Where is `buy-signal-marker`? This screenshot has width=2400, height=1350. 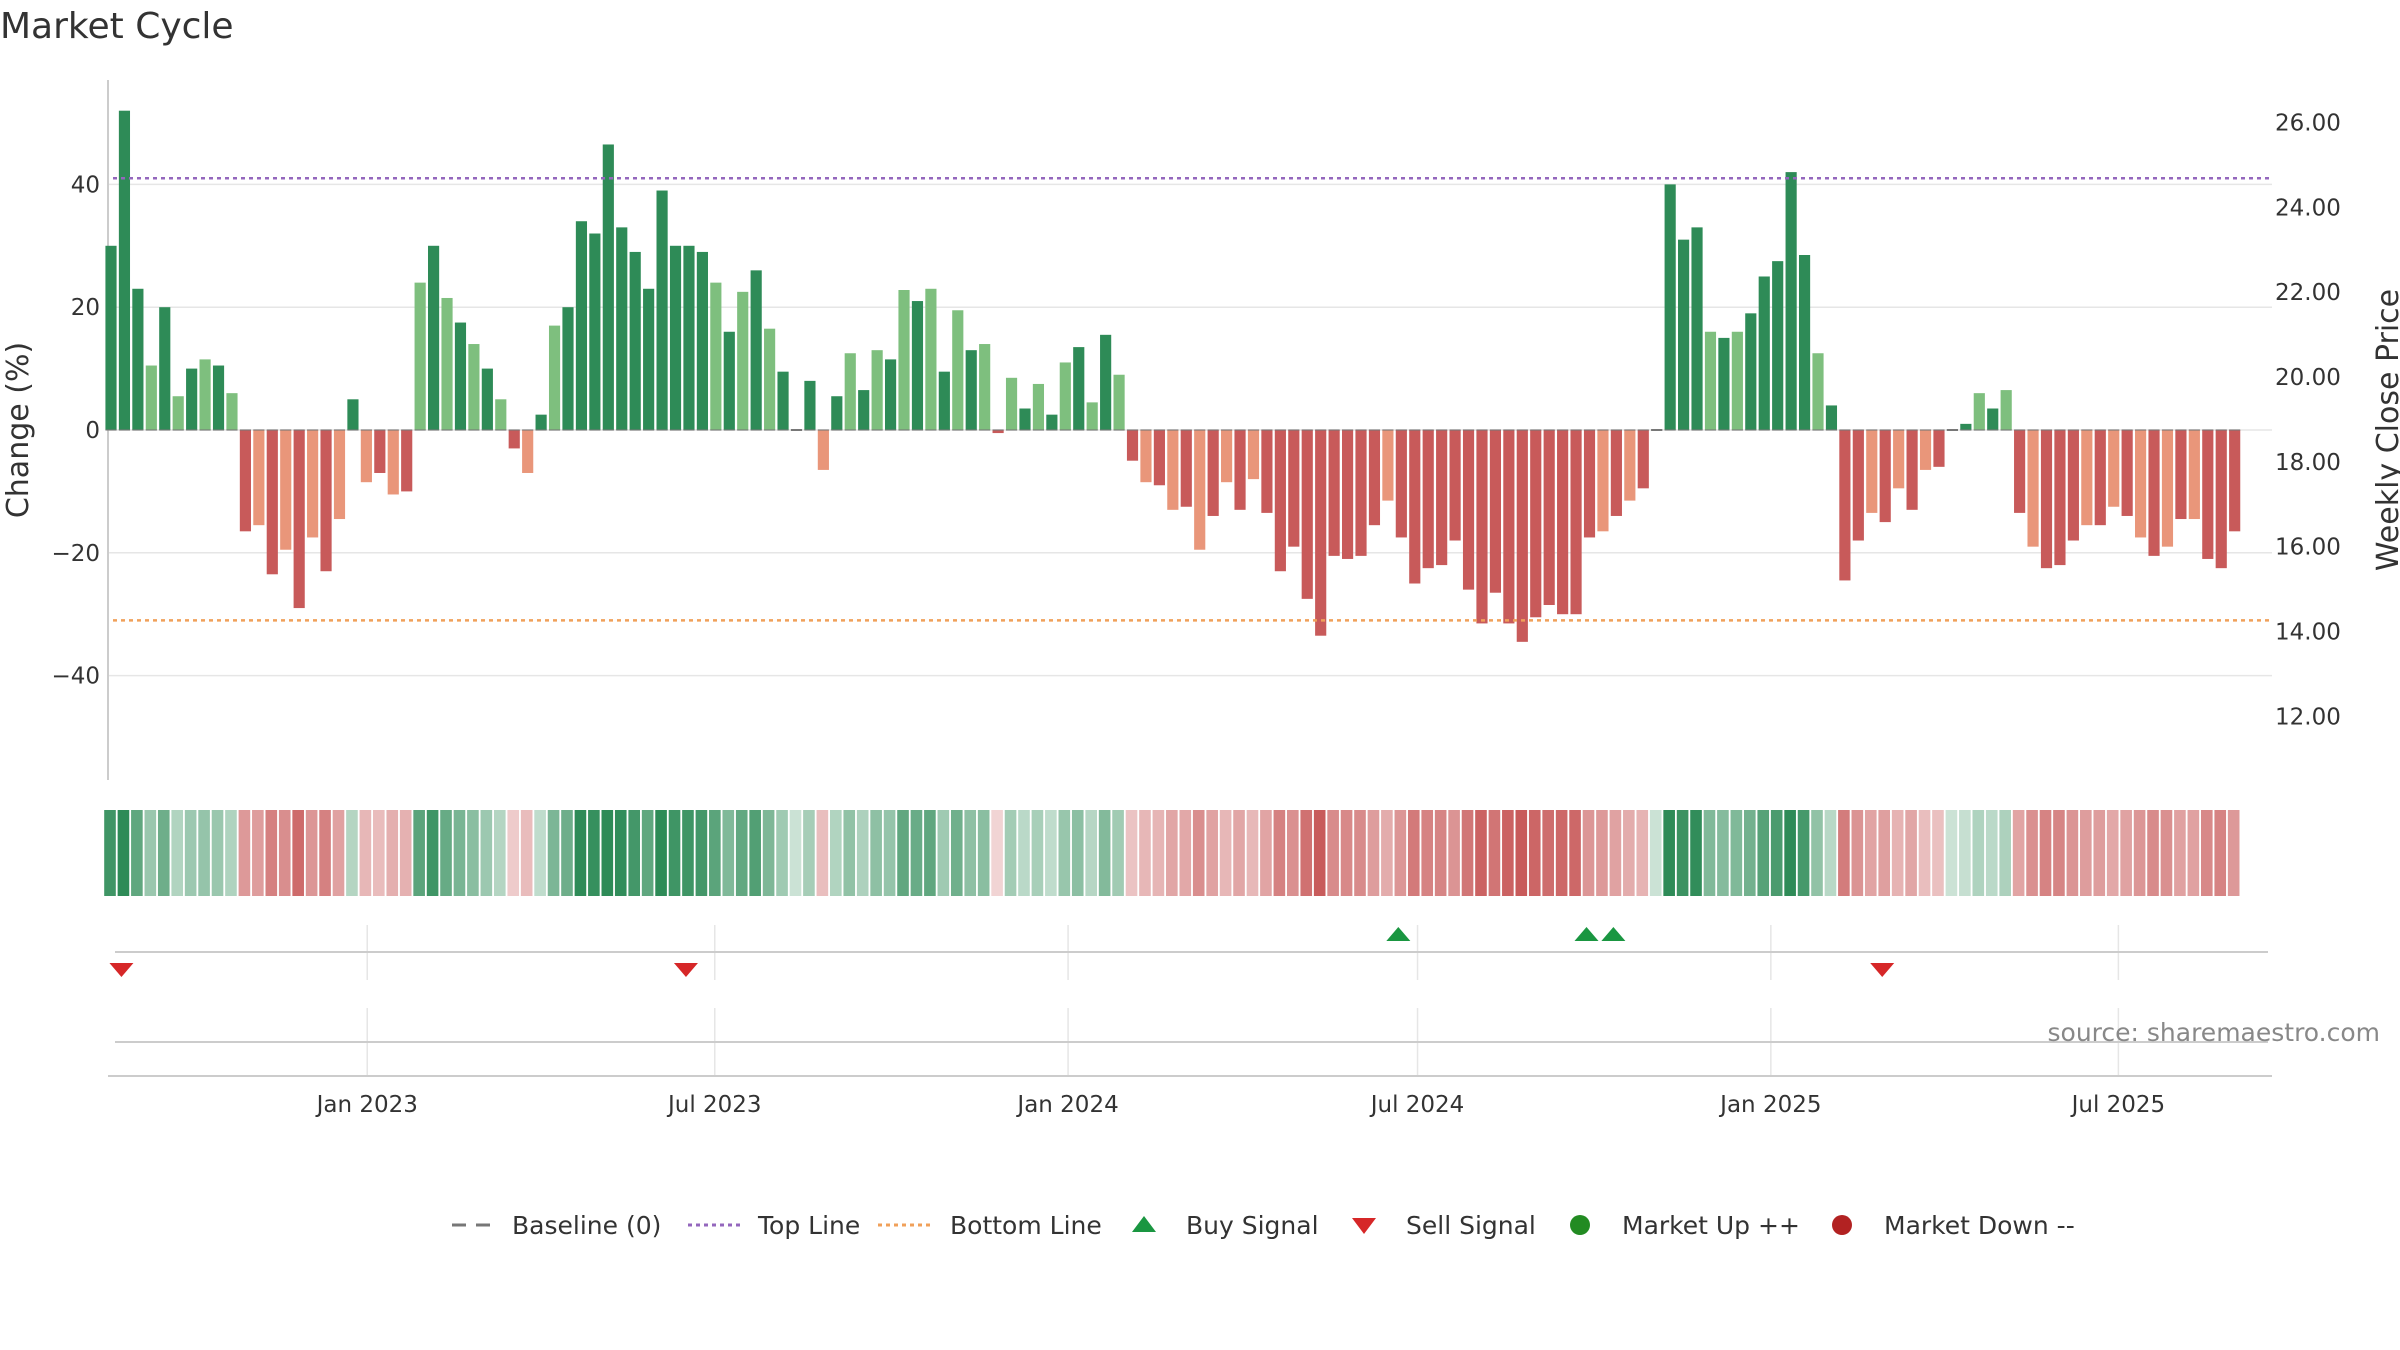 buy-signal-marker is located at coordinates (1398, 934).